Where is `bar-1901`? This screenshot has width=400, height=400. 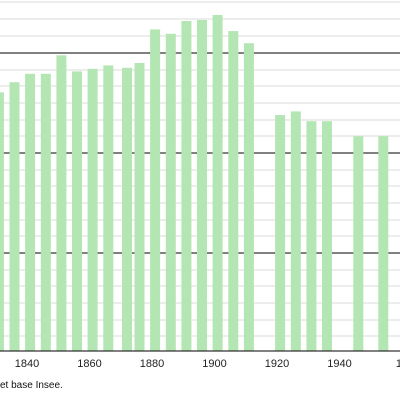
bar-1901 is located at coordinates (217, 183).